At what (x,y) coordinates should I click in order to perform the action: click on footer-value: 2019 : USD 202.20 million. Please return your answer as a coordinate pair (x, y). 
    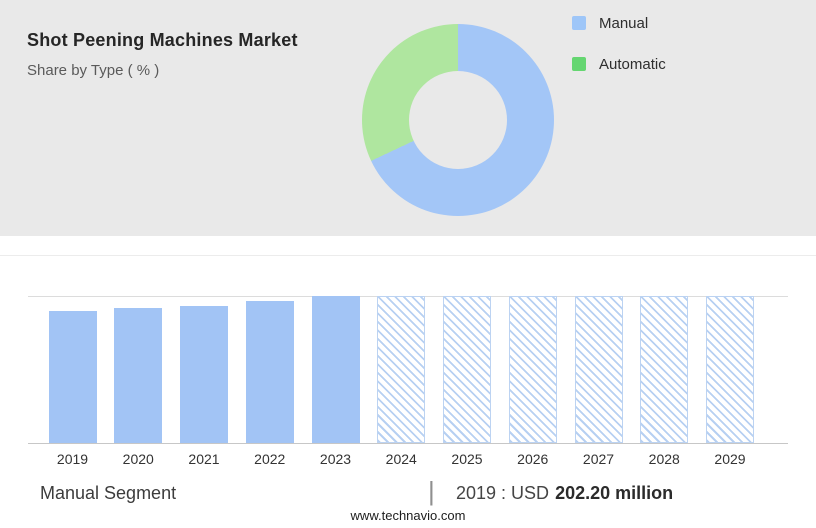
    Looking at the image, I should click on (564, 493).